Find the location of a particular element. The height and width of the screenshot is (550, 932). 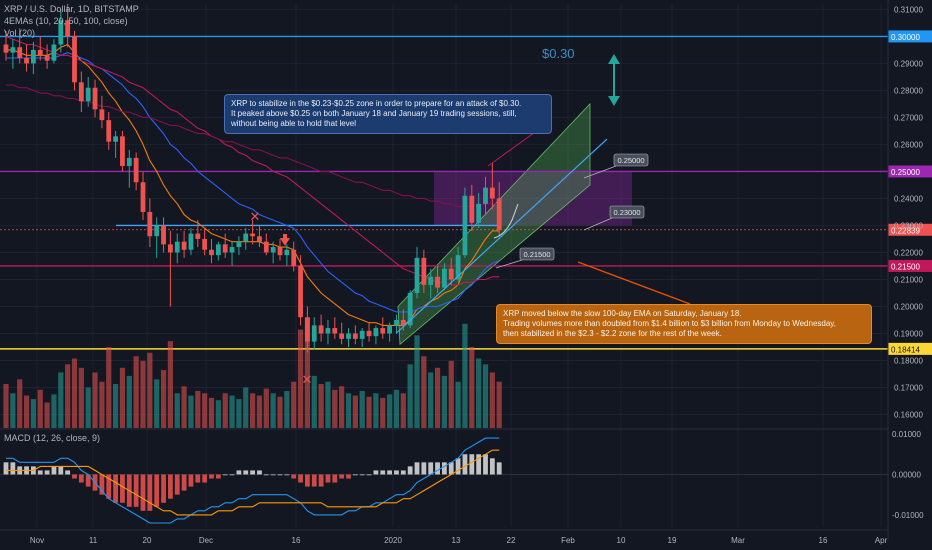

macd-legend: MACD (12, 26, close, 9) is located at coordinates (52, 438).